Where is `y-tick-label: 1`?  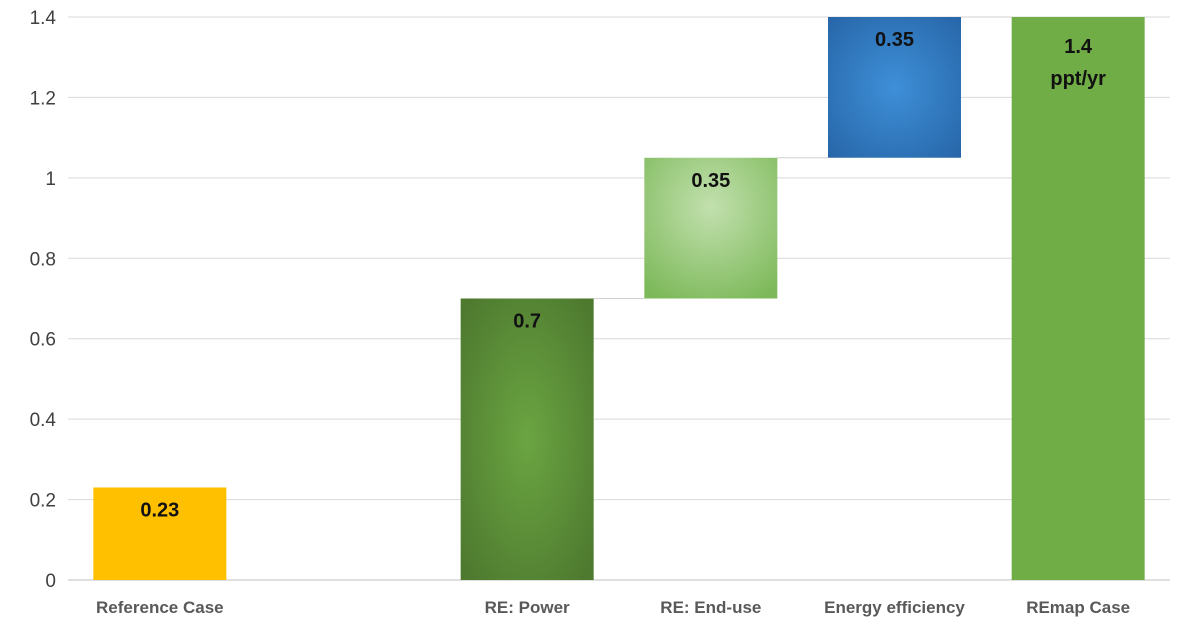 y-tick-label: 1 is located at coordinates (50, 179).